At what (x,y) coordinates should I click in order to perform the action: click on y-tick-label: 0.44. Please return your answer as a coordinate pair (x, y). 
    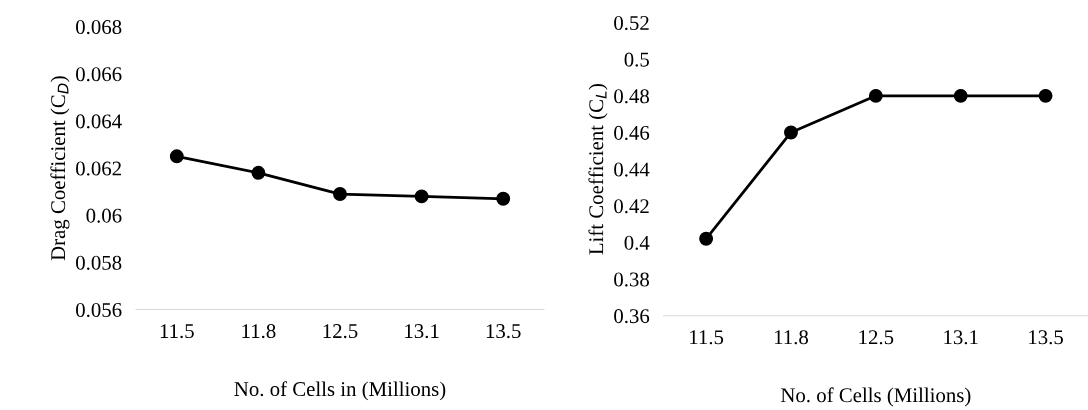
    Looking at the image, I should click on (632, 169).